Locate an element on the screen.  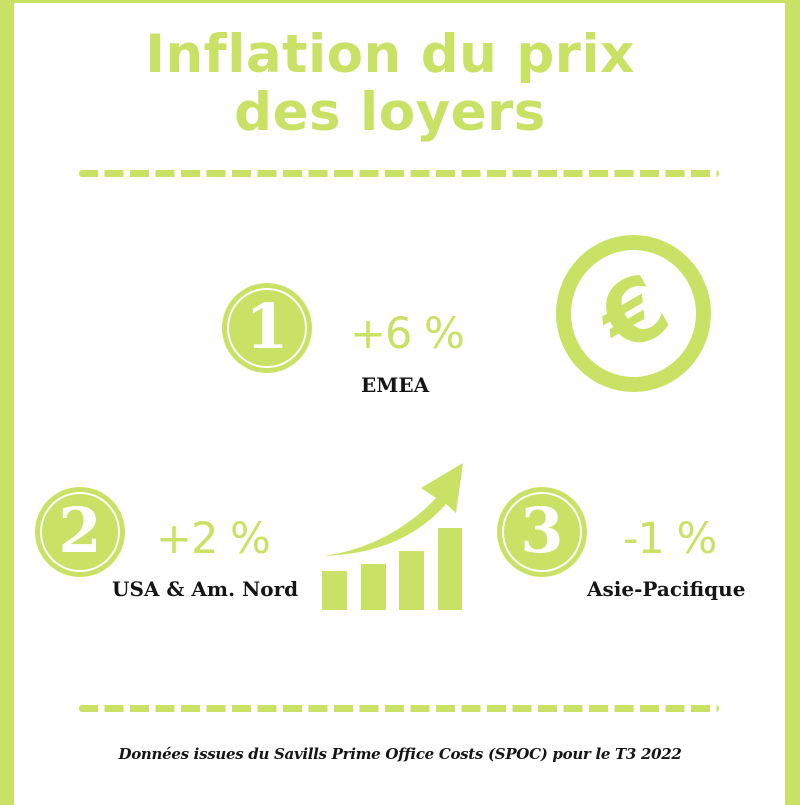
region-name-usa: USA & Am. Nord is located at coordinates (205, 589).